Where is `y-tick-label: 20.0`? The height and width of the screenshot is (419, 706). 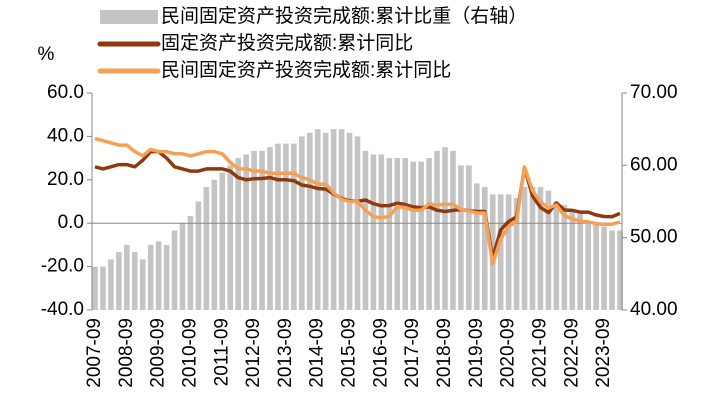
y-tick-label: 20.0 is located at coordinates (65, 179).